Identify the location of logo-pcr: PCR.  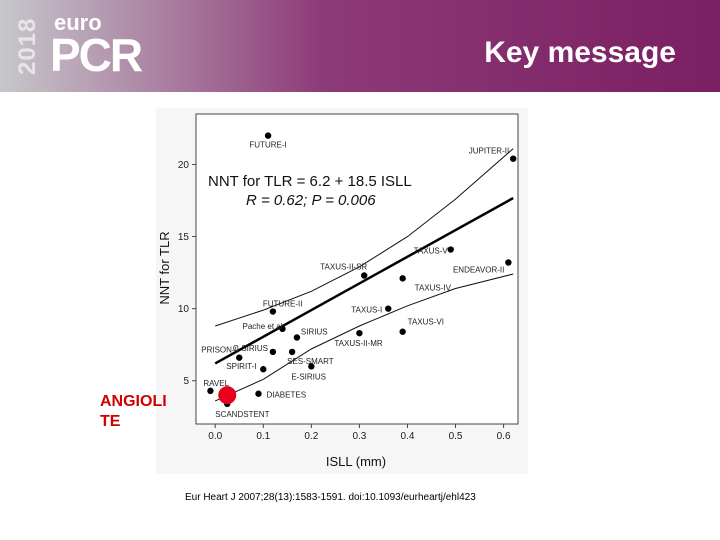
(96, 55).